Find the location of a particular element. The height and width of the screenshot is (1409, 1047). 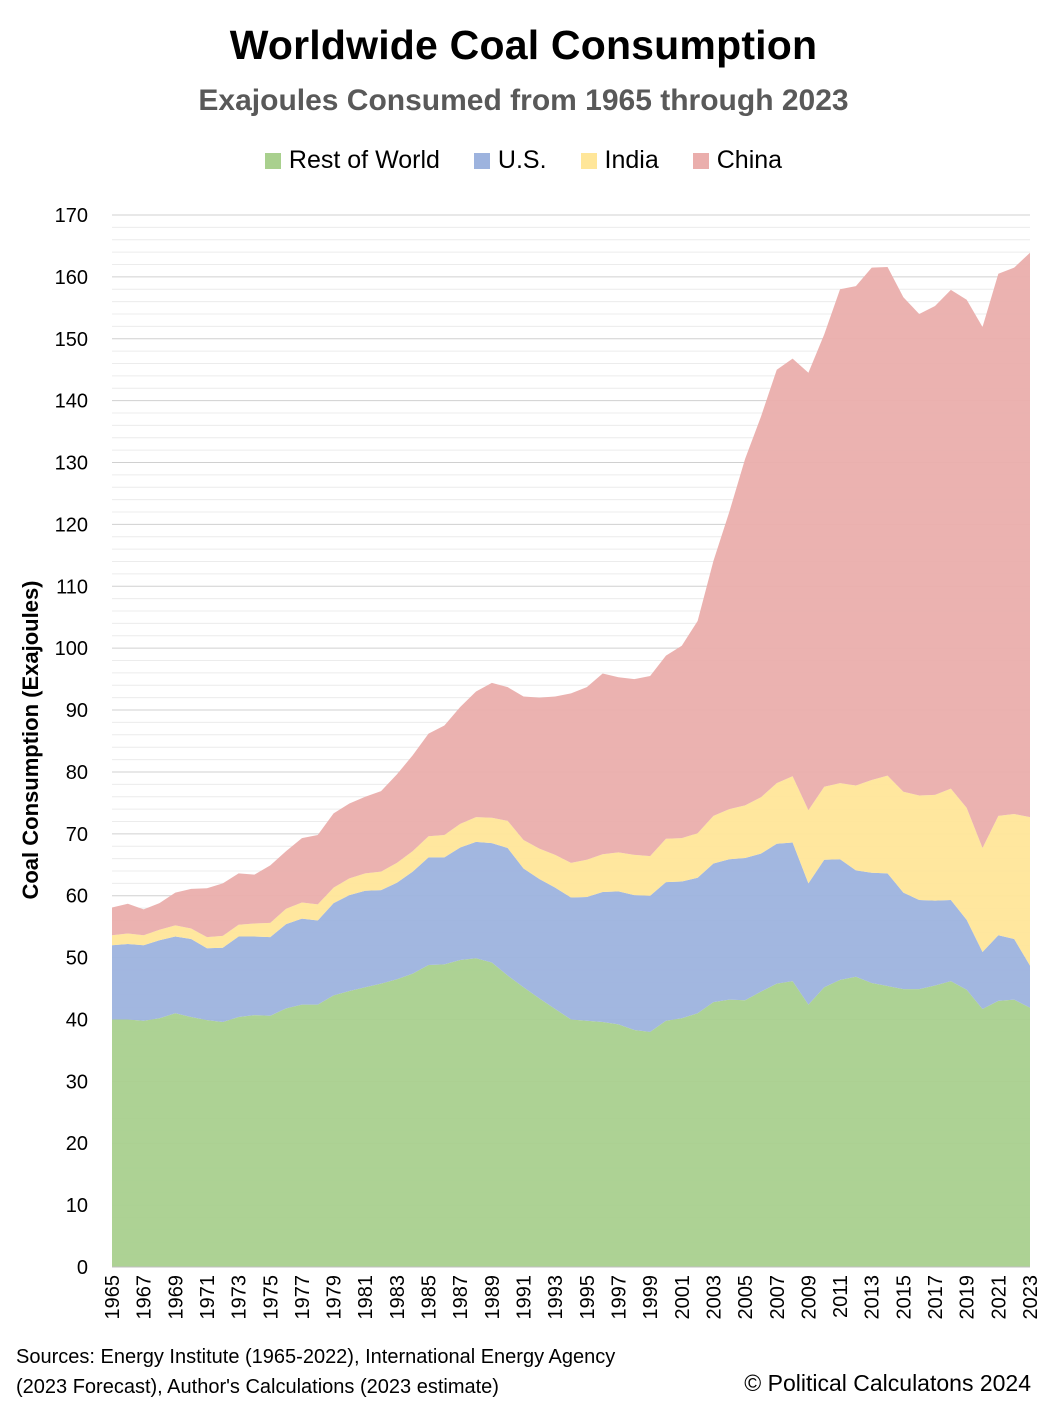

y-tick-label: 170 is located at coordinates (71, 216).